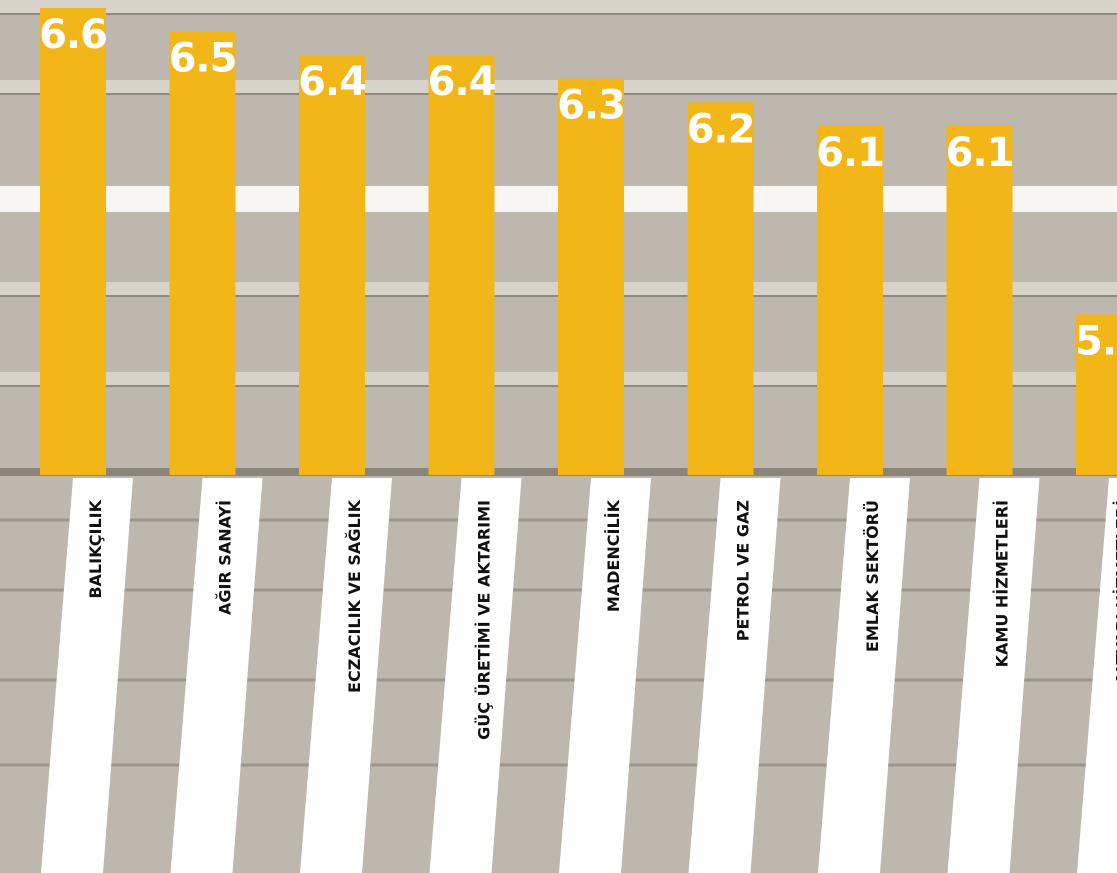 The height and width of the screenshot is (873, 1117). I want to click on category-label-line: GÜÇ ÜRETİMİ VE AKTARIMI, so click(484, 620).